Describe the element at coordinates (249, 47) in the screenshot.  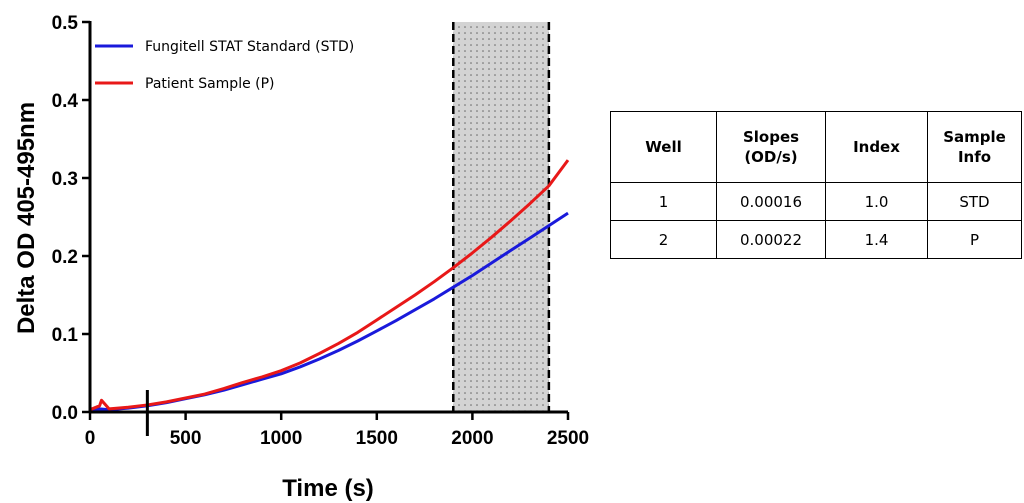
I see `legend-label-1: Fungitell STAT Standard (STD)` at that location.